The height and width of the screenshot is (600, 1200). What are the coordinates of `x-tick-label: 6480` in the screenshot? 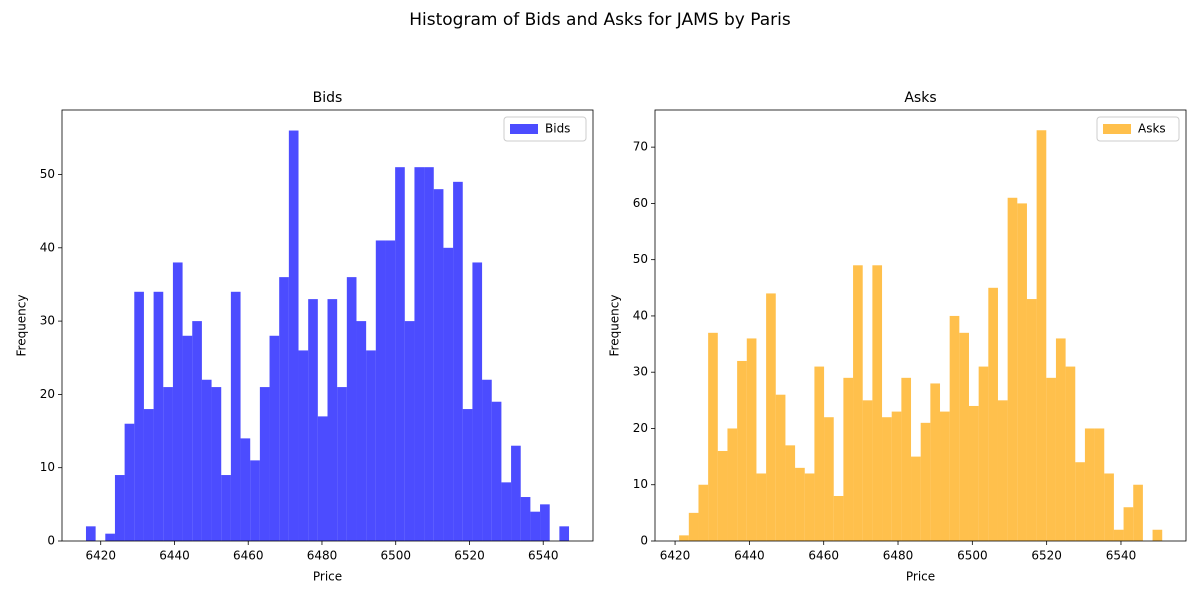 It's located at (898, 556).